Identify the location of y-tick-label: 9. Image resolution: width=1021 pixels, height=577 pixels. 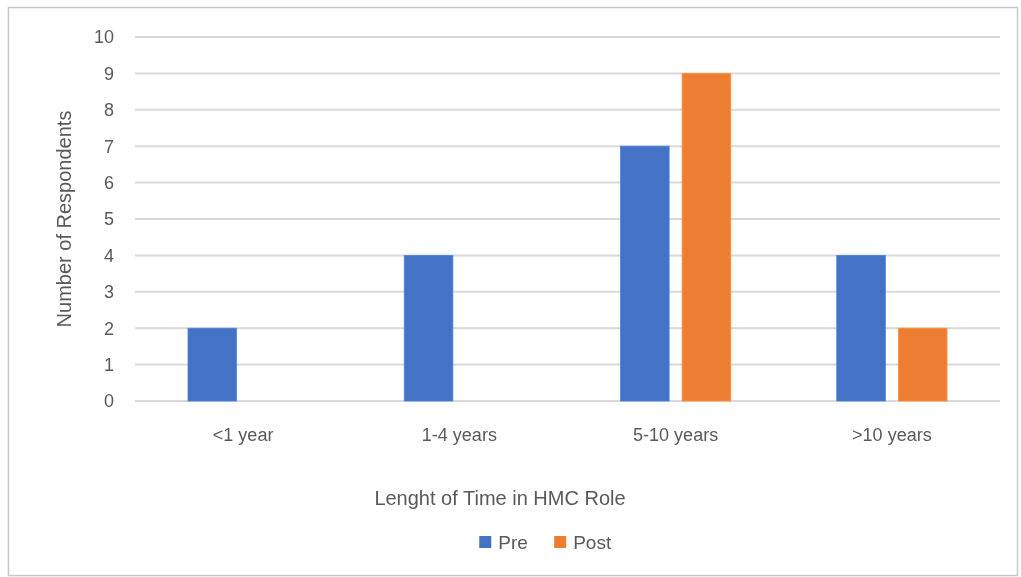
(108, 73).